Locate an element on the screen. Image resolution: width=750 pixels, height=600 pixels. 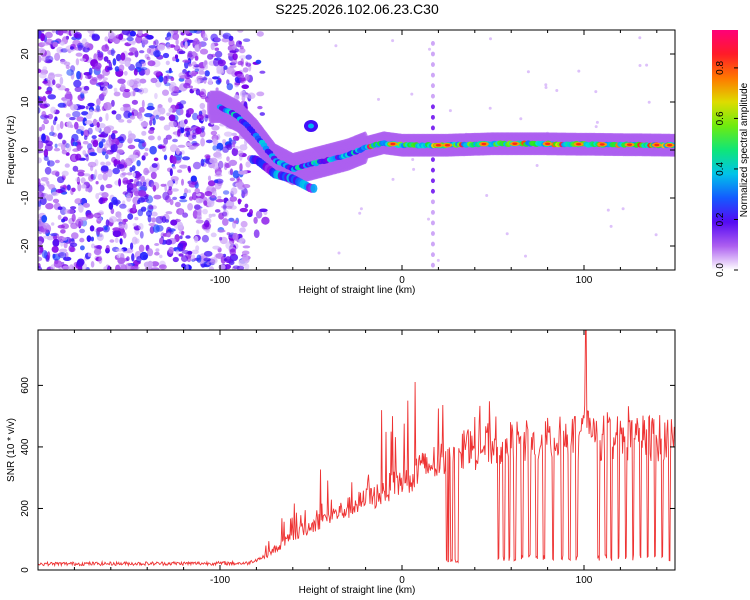
top-y-tick-label: 10 is located at coordinates (25, 102).